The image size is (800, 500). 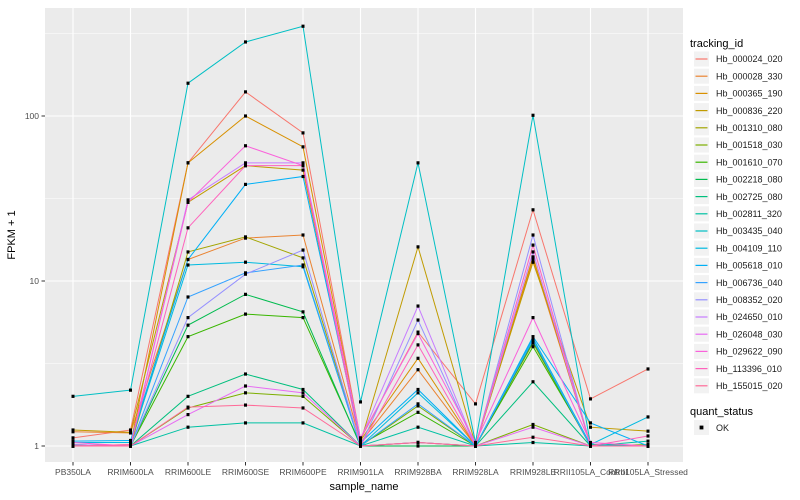 What do you see at coordinates (749, 180) in the screenshot?
I see `legend-item-label: Hb_002218_080` at bounding box center [749, 180].